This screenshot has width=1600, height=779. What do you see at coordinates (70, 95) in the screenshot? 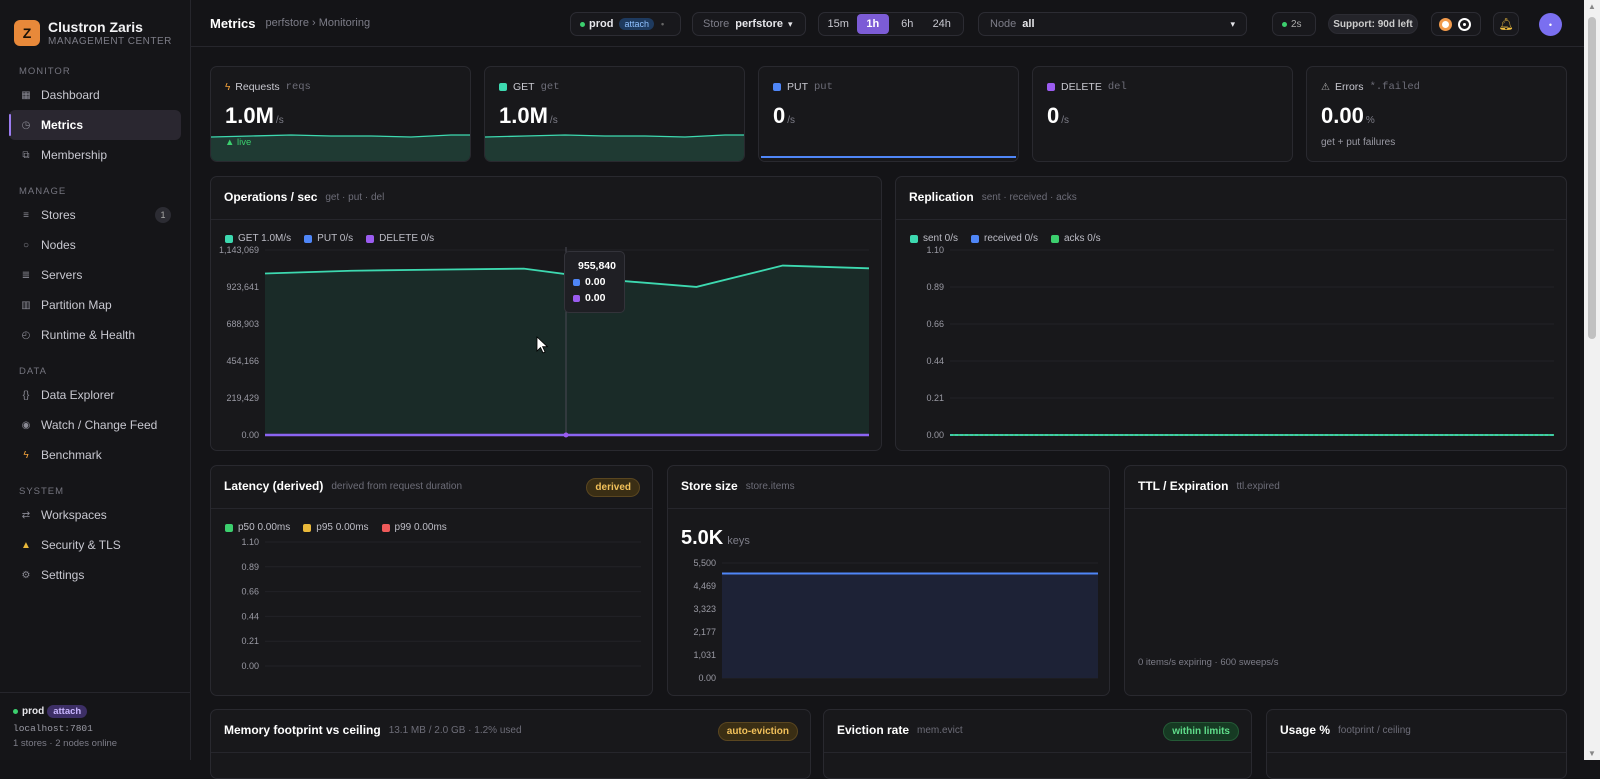
I see `sidebar-item-label: Dashboard` at bounding box center [70, 95].